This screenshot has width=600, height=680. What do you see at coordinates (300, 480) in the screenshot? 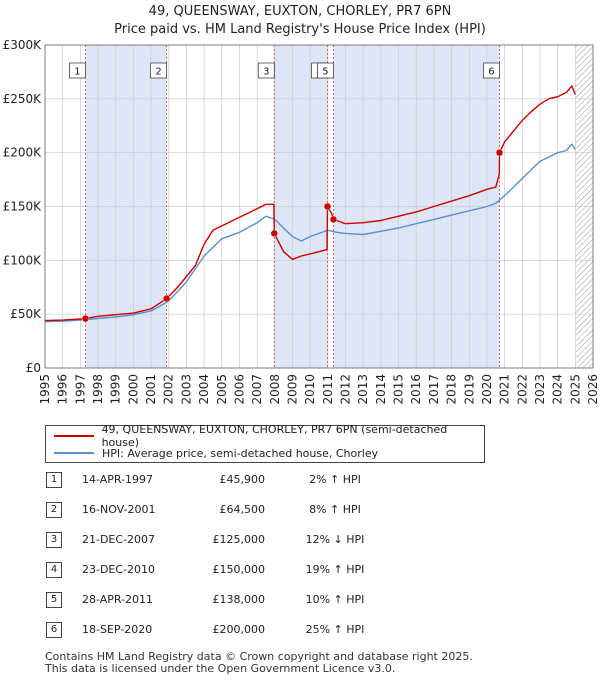
I see `table-row: 1 14-APR-1997 £45,900 2% ↑ HPI` at bounding box center [300, 480].